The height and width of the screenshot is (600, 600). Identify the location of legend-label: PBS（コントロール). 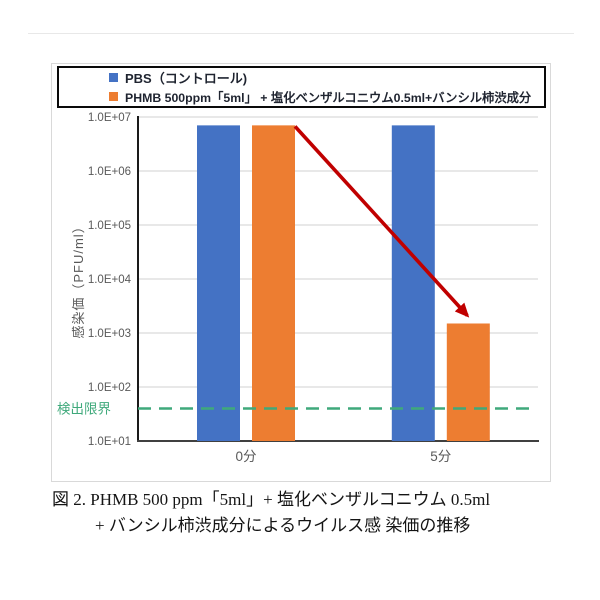
(186, 78).